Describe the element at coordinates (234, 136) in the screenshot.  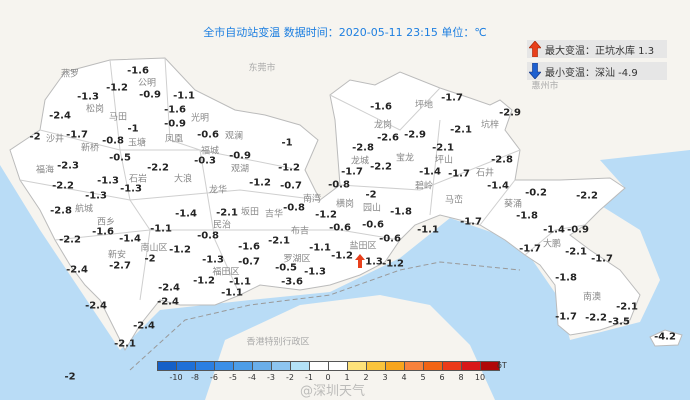
I see `place-label: 观澜` at that location.